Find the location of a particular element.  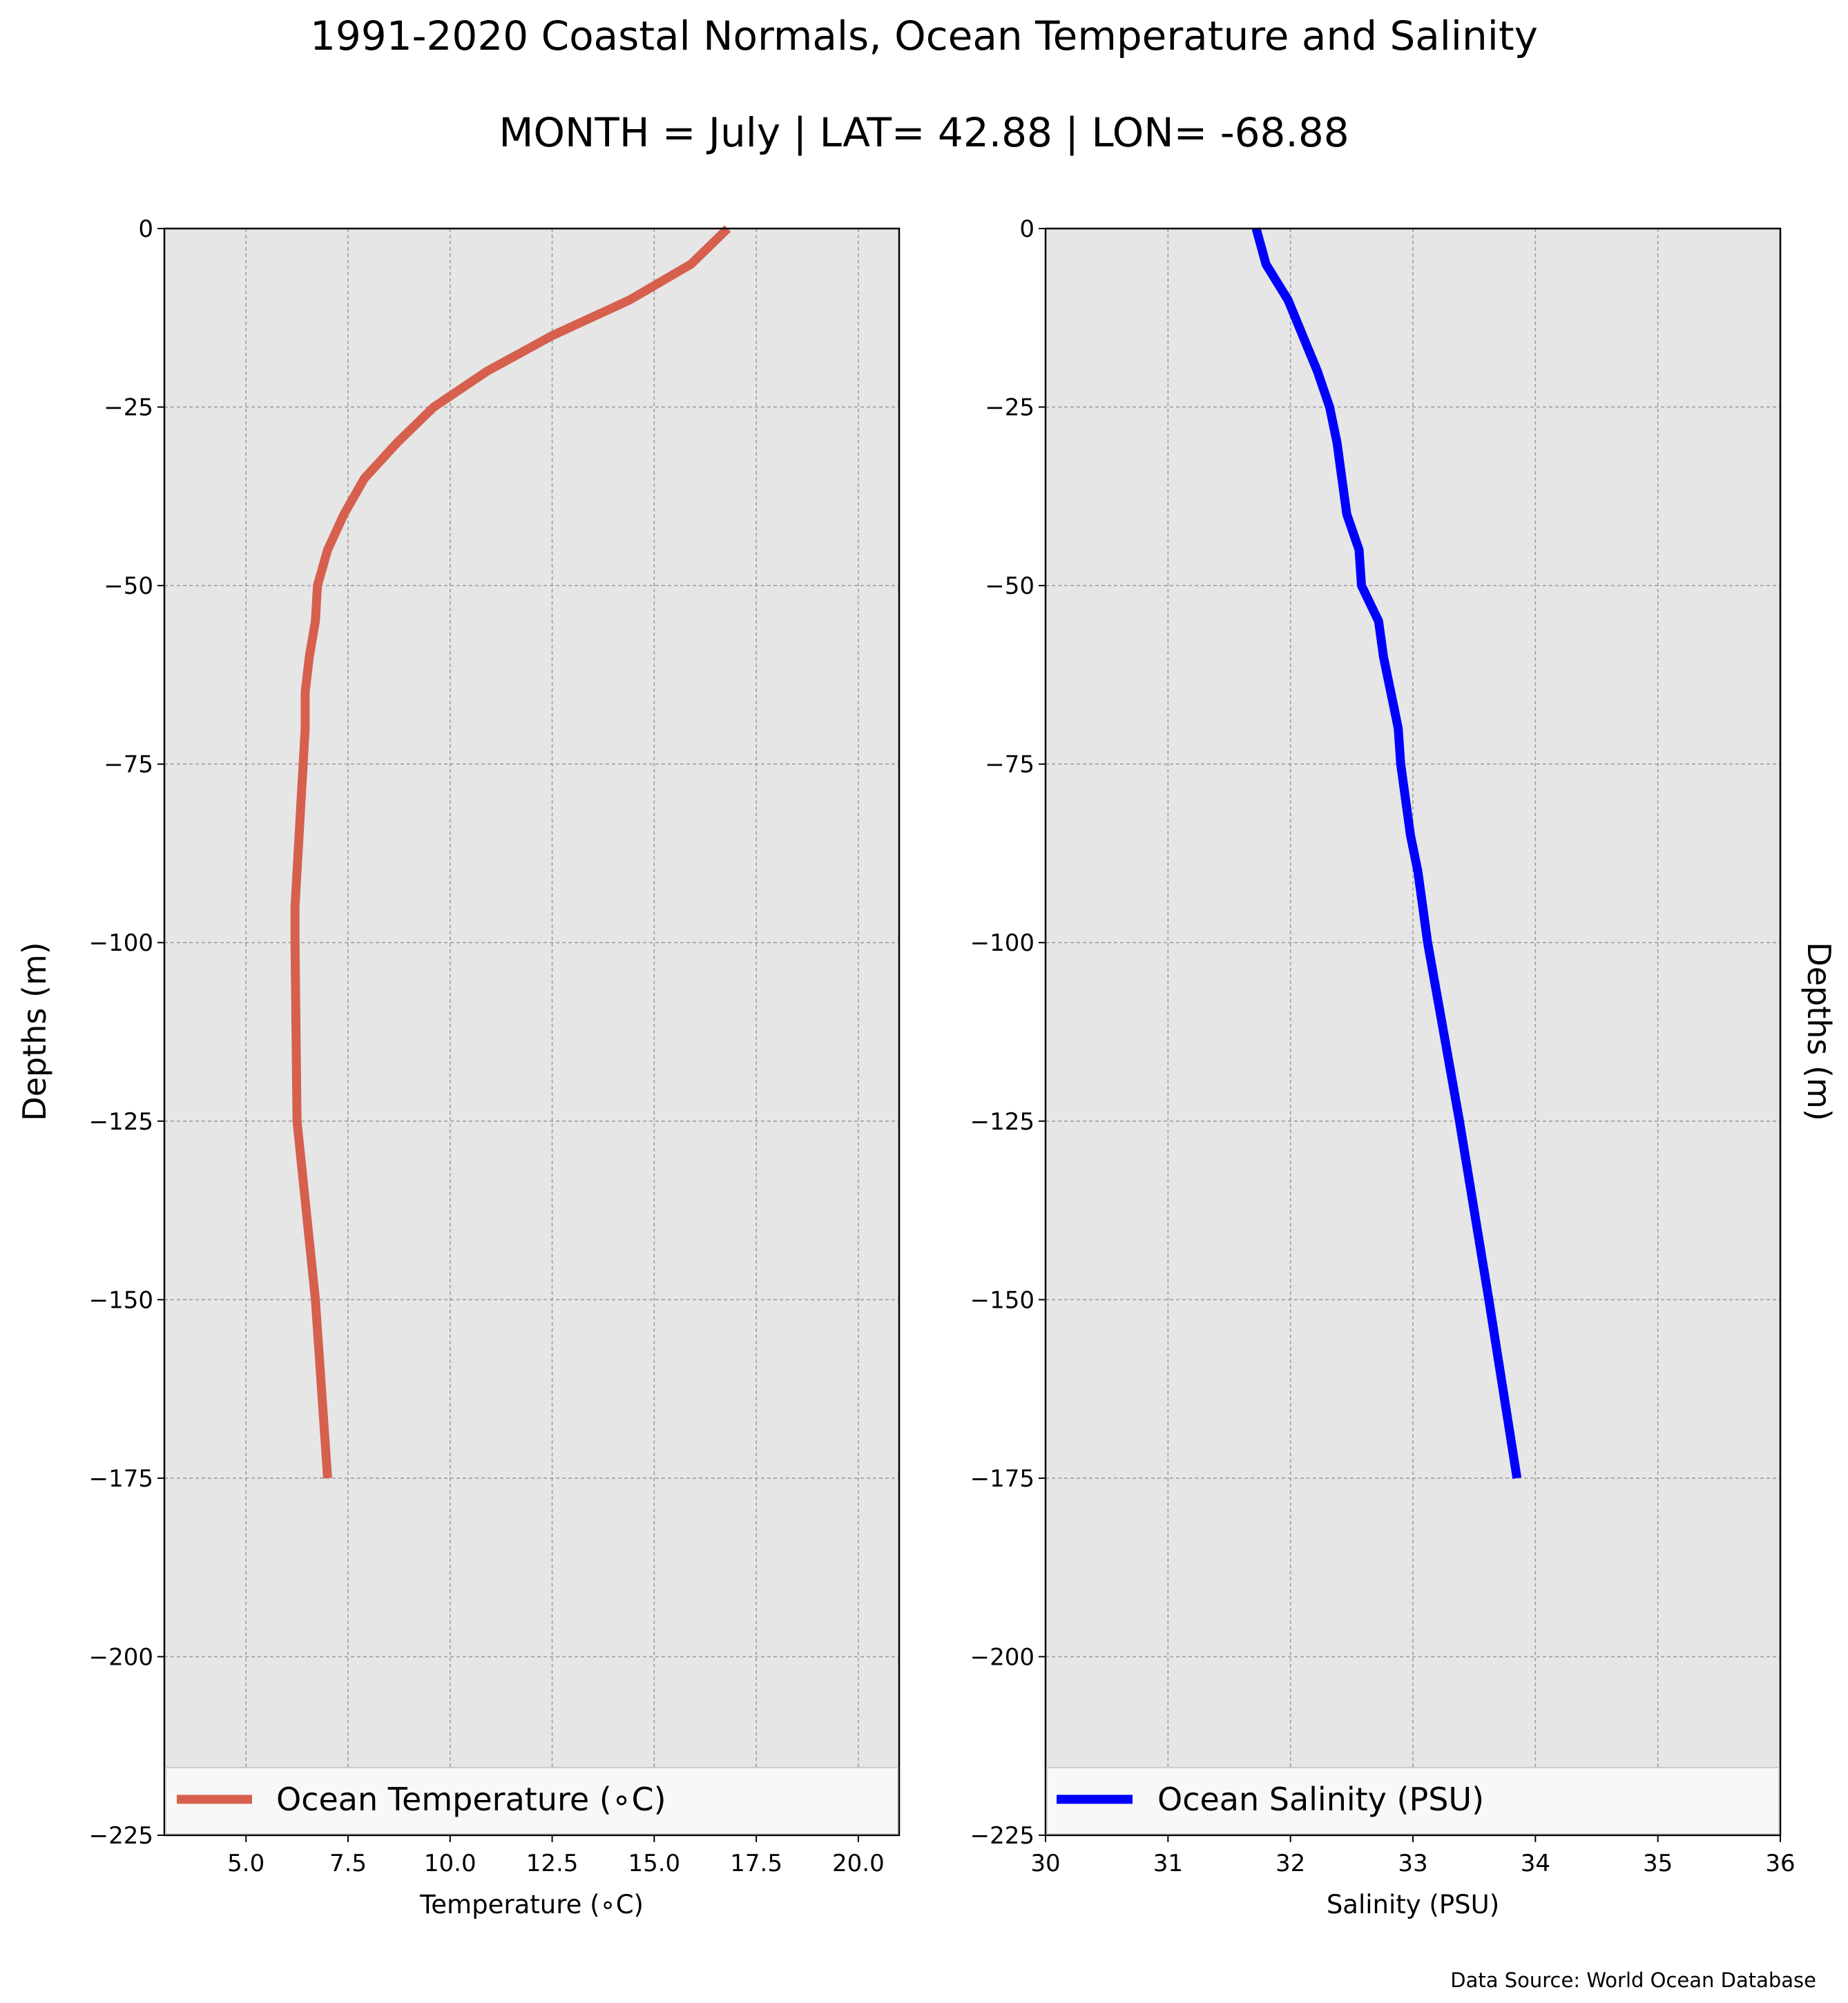

salinity-x-tick-label: 34 is located at coordinates (1535, 1863).